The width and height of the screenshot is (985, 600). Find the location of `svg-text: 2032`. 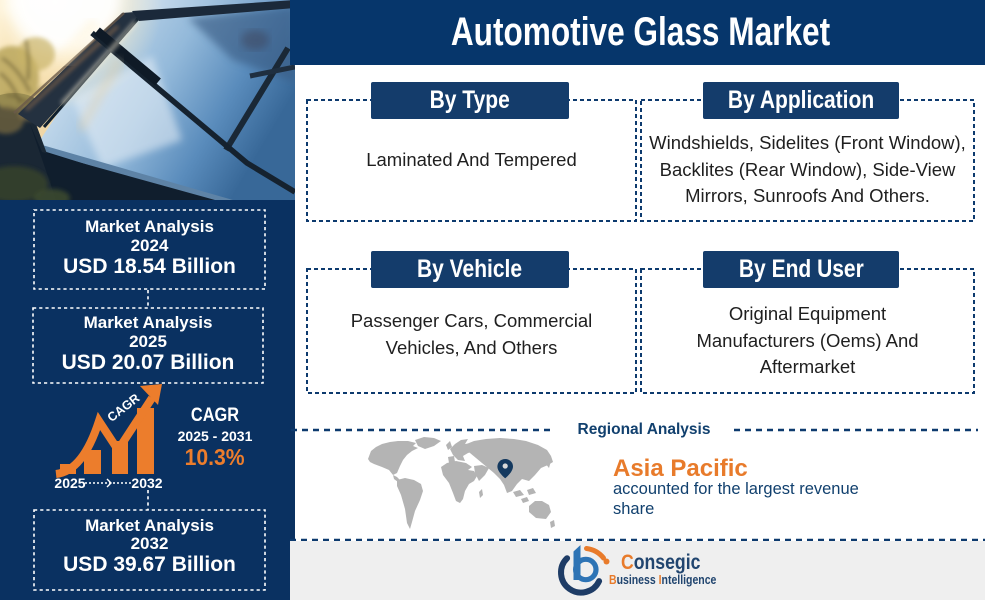

svg-text: 2032 is located at coordinates (146, 483).